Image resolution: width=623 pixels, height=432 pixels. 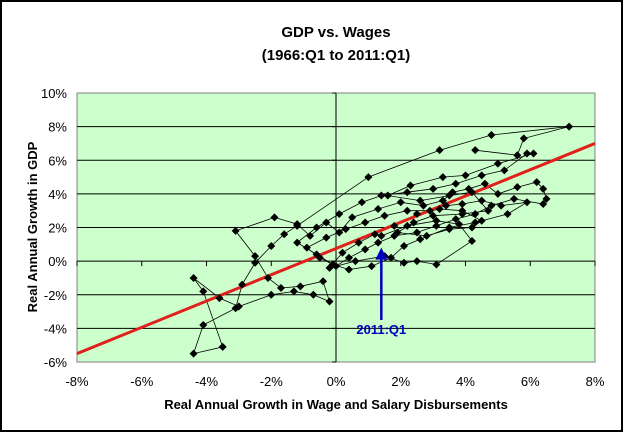 What do you see at coordinates (54, 228) in the screenshot?
I see `y-axis-ticks: 10% 8% 6% 4% 2% 0% -2% -4% -6%` at bounding box center [54, 228].